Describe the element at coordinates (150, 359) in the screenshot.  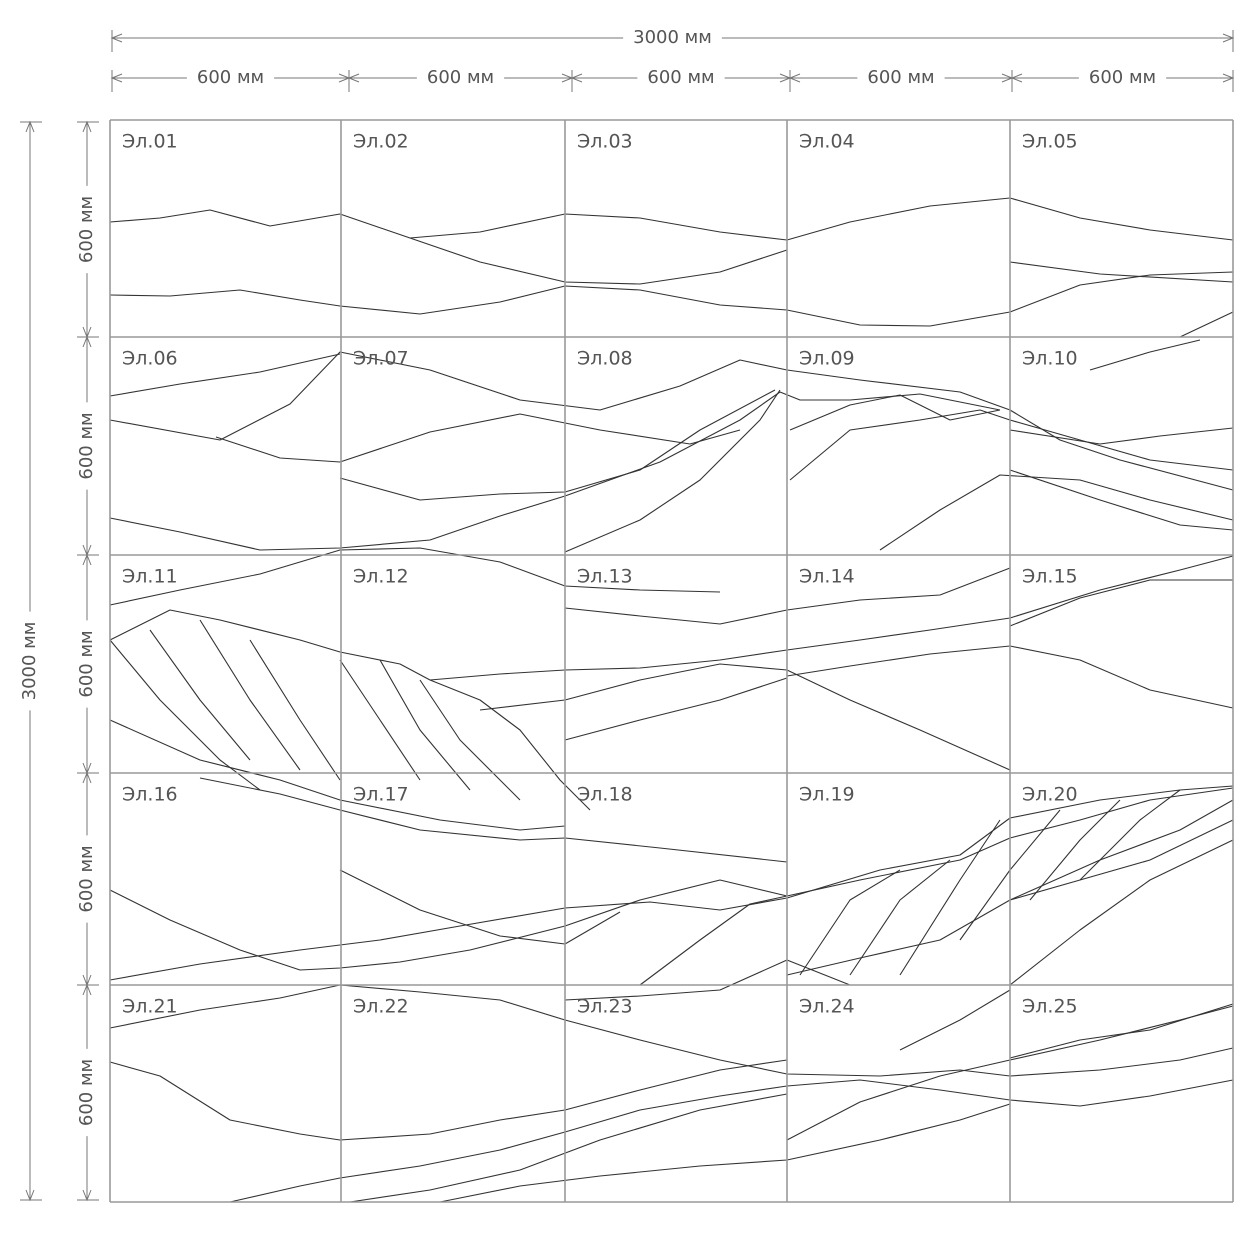
I see `panel-label: Эл.06` at that location.